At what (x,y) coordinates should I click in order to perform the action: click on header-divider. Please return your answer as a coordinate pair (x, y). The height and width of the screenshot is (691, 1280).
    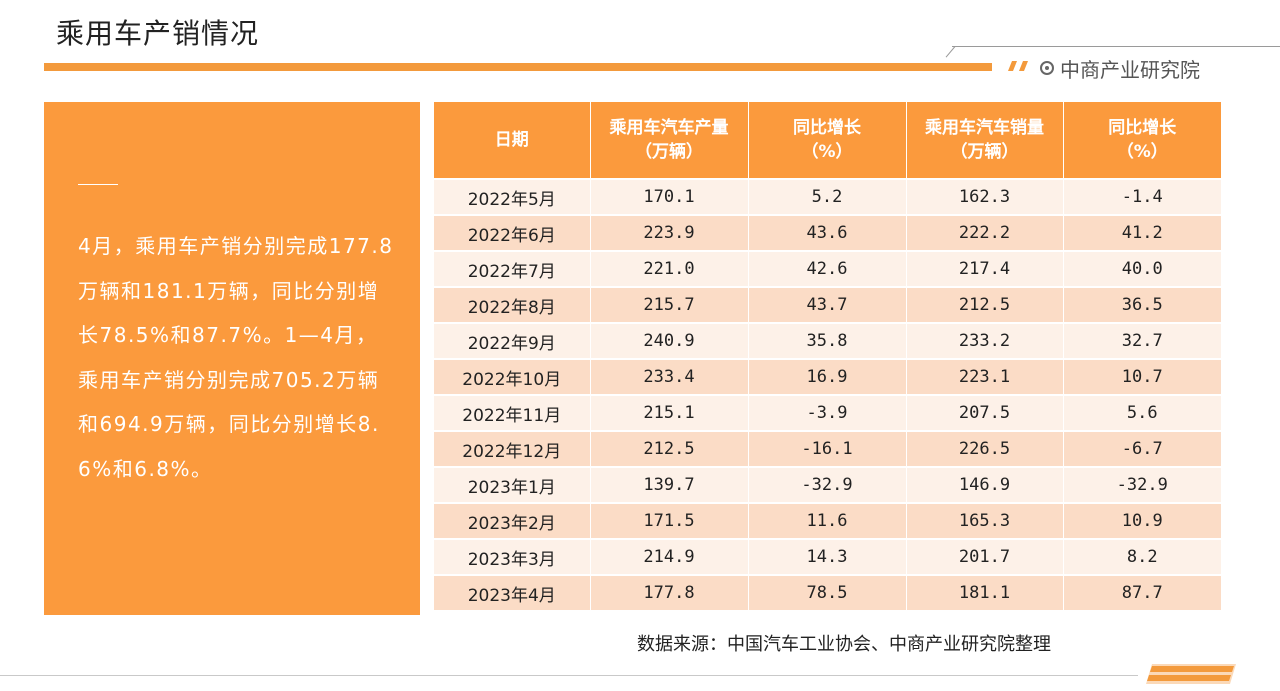
    Looking at the image, I should click on (1116, 46).